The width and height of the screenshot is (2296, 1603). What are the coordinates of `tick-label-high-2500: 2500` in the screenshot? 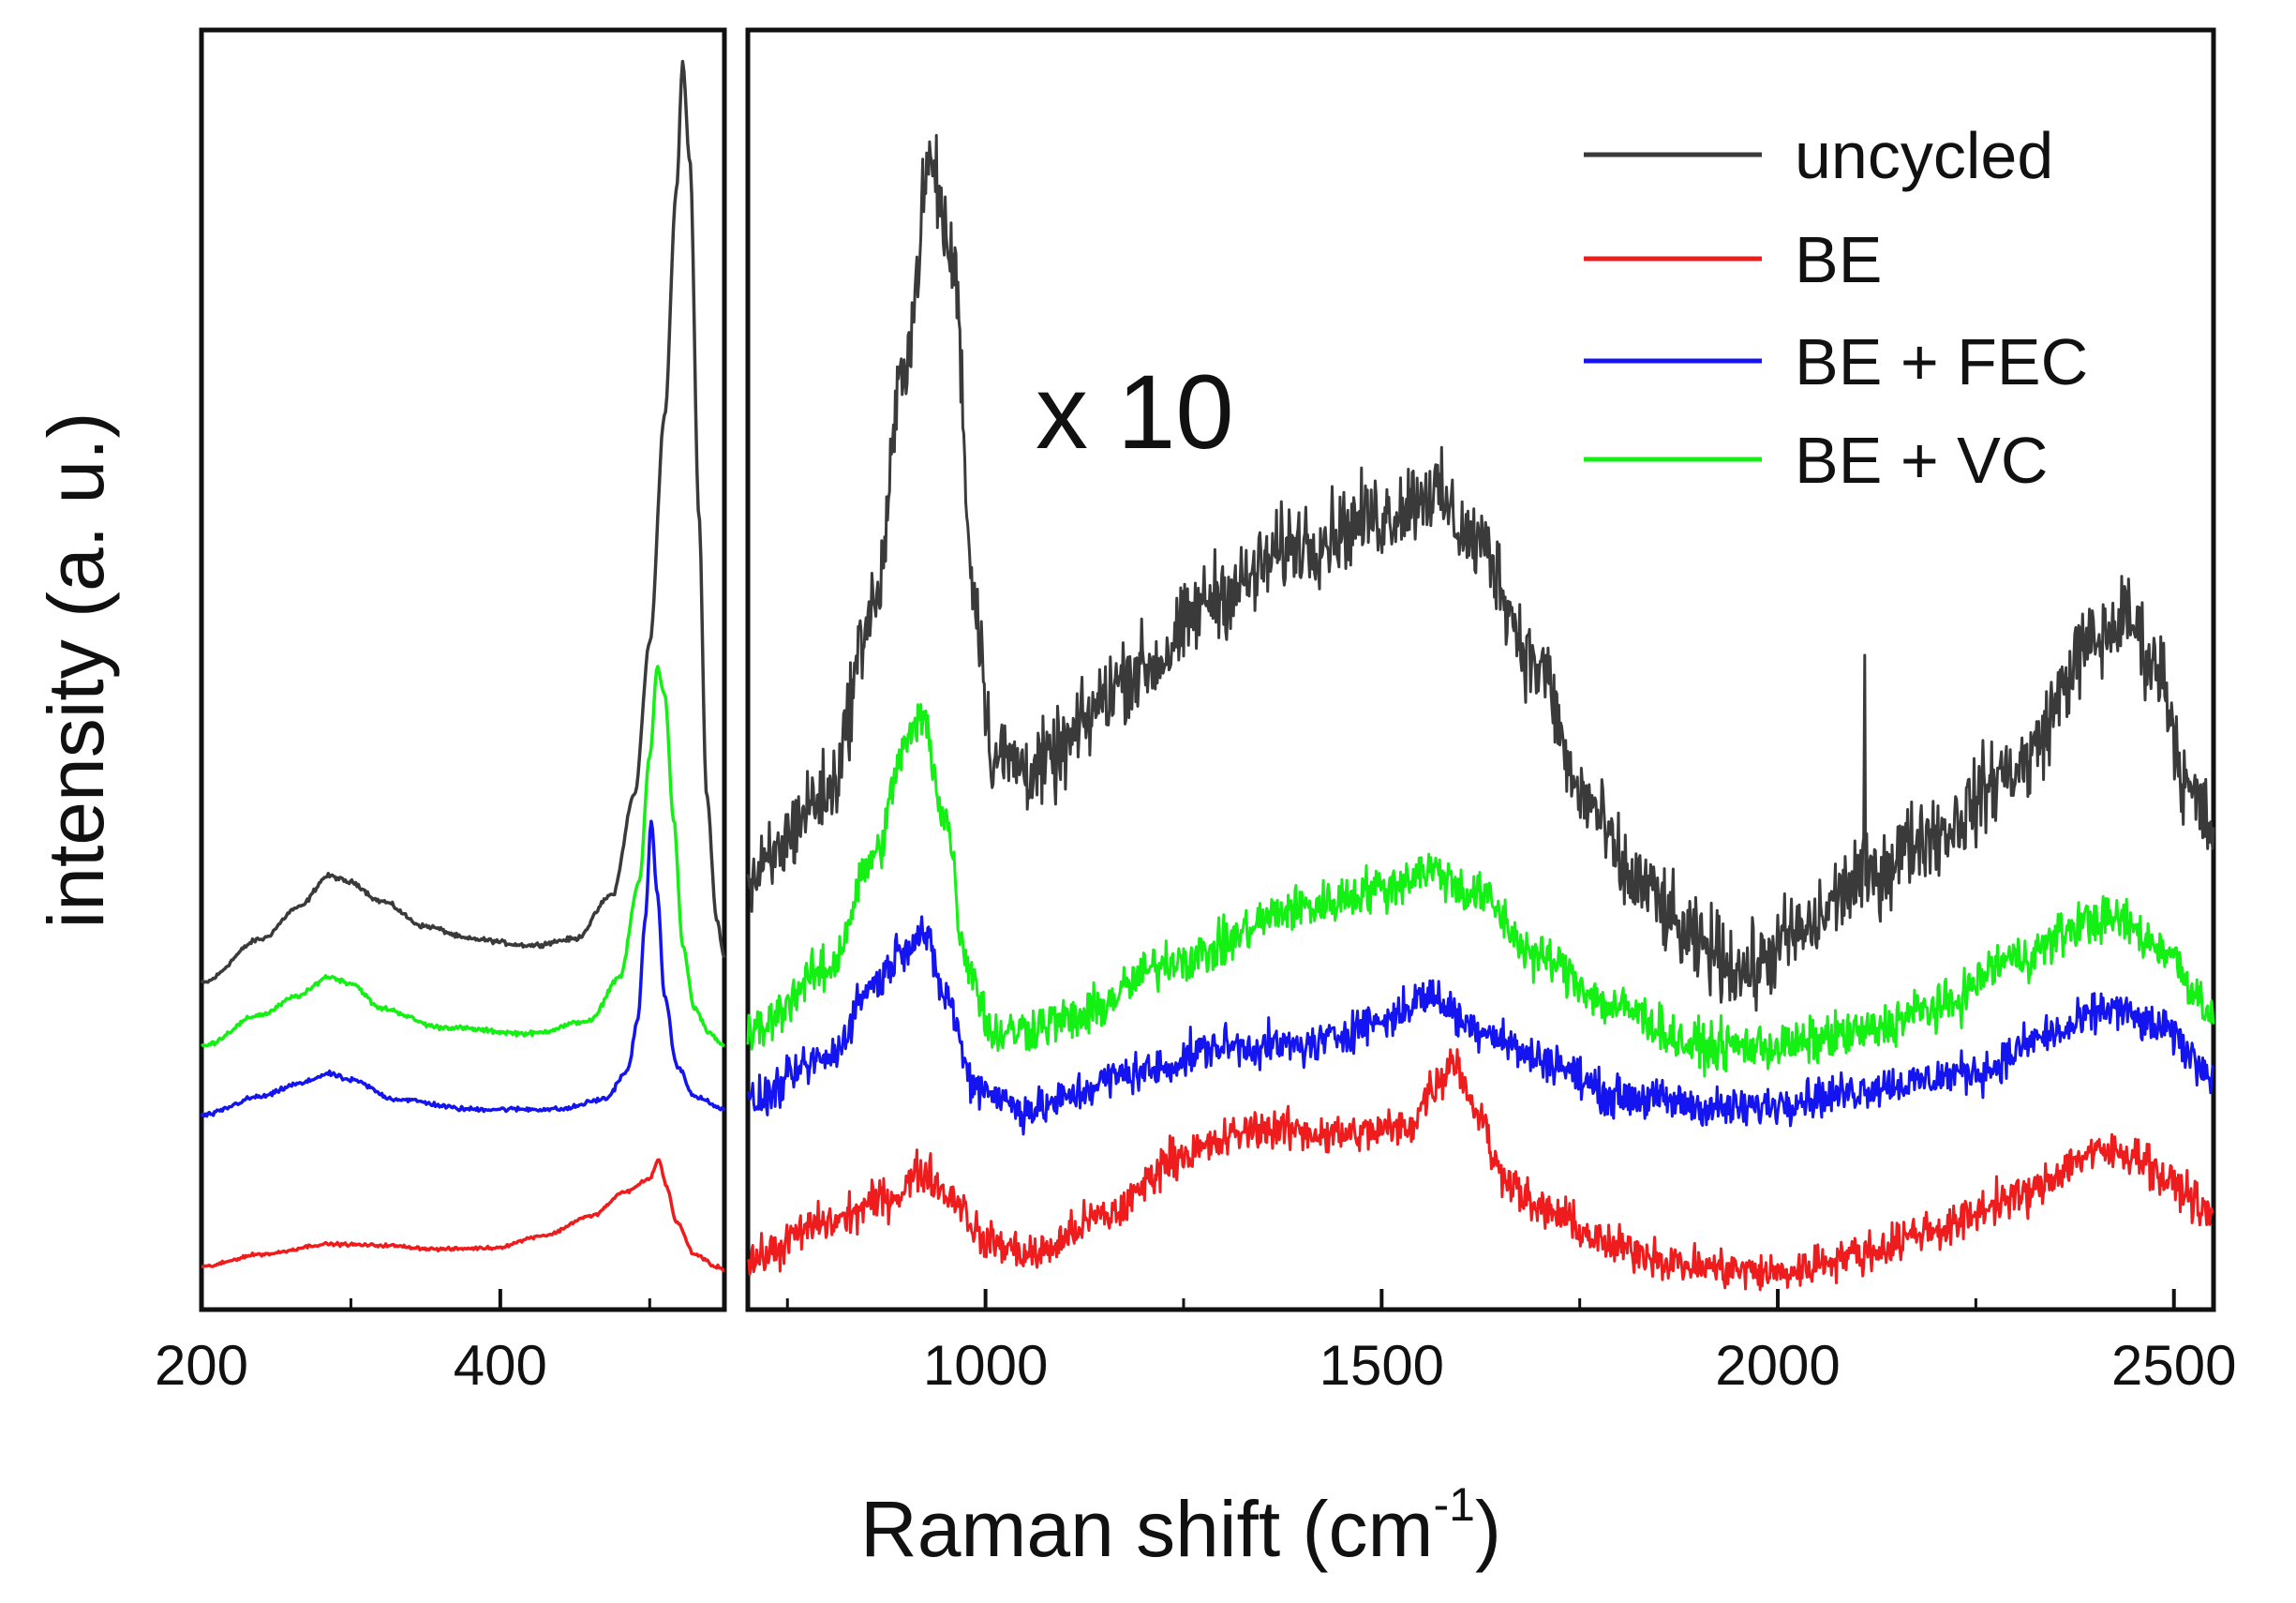 It's located at (2174, 1366).